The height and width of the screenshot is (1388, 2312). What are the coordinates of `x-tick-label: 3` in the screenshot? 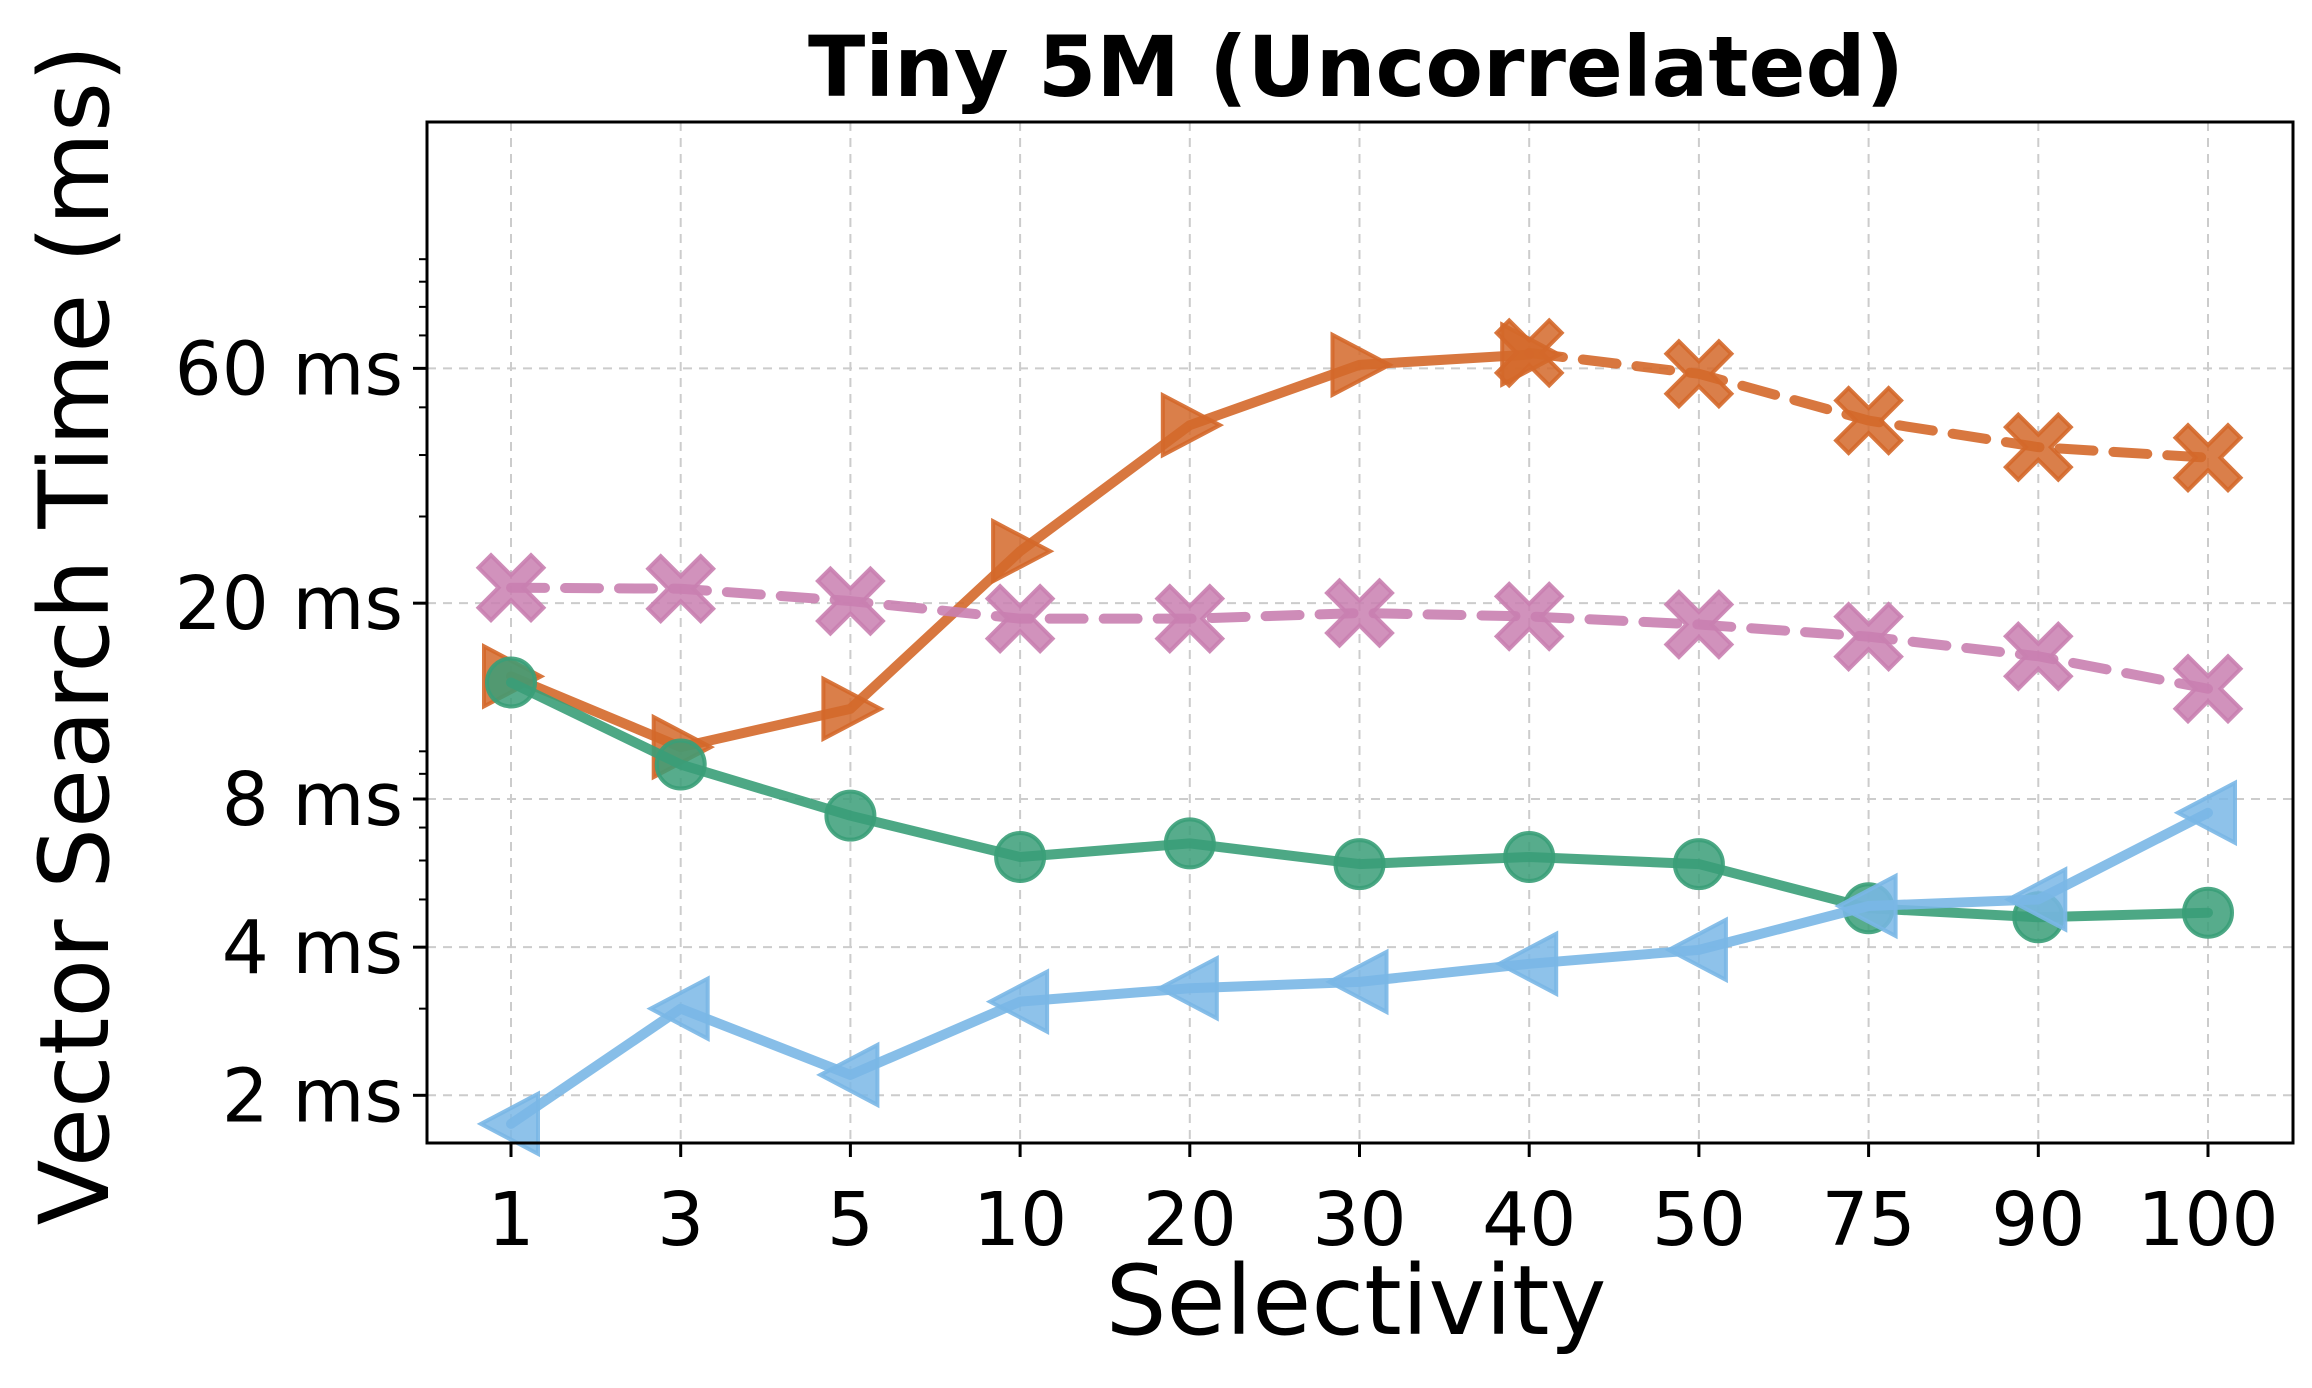 It's located at (680, 1220).